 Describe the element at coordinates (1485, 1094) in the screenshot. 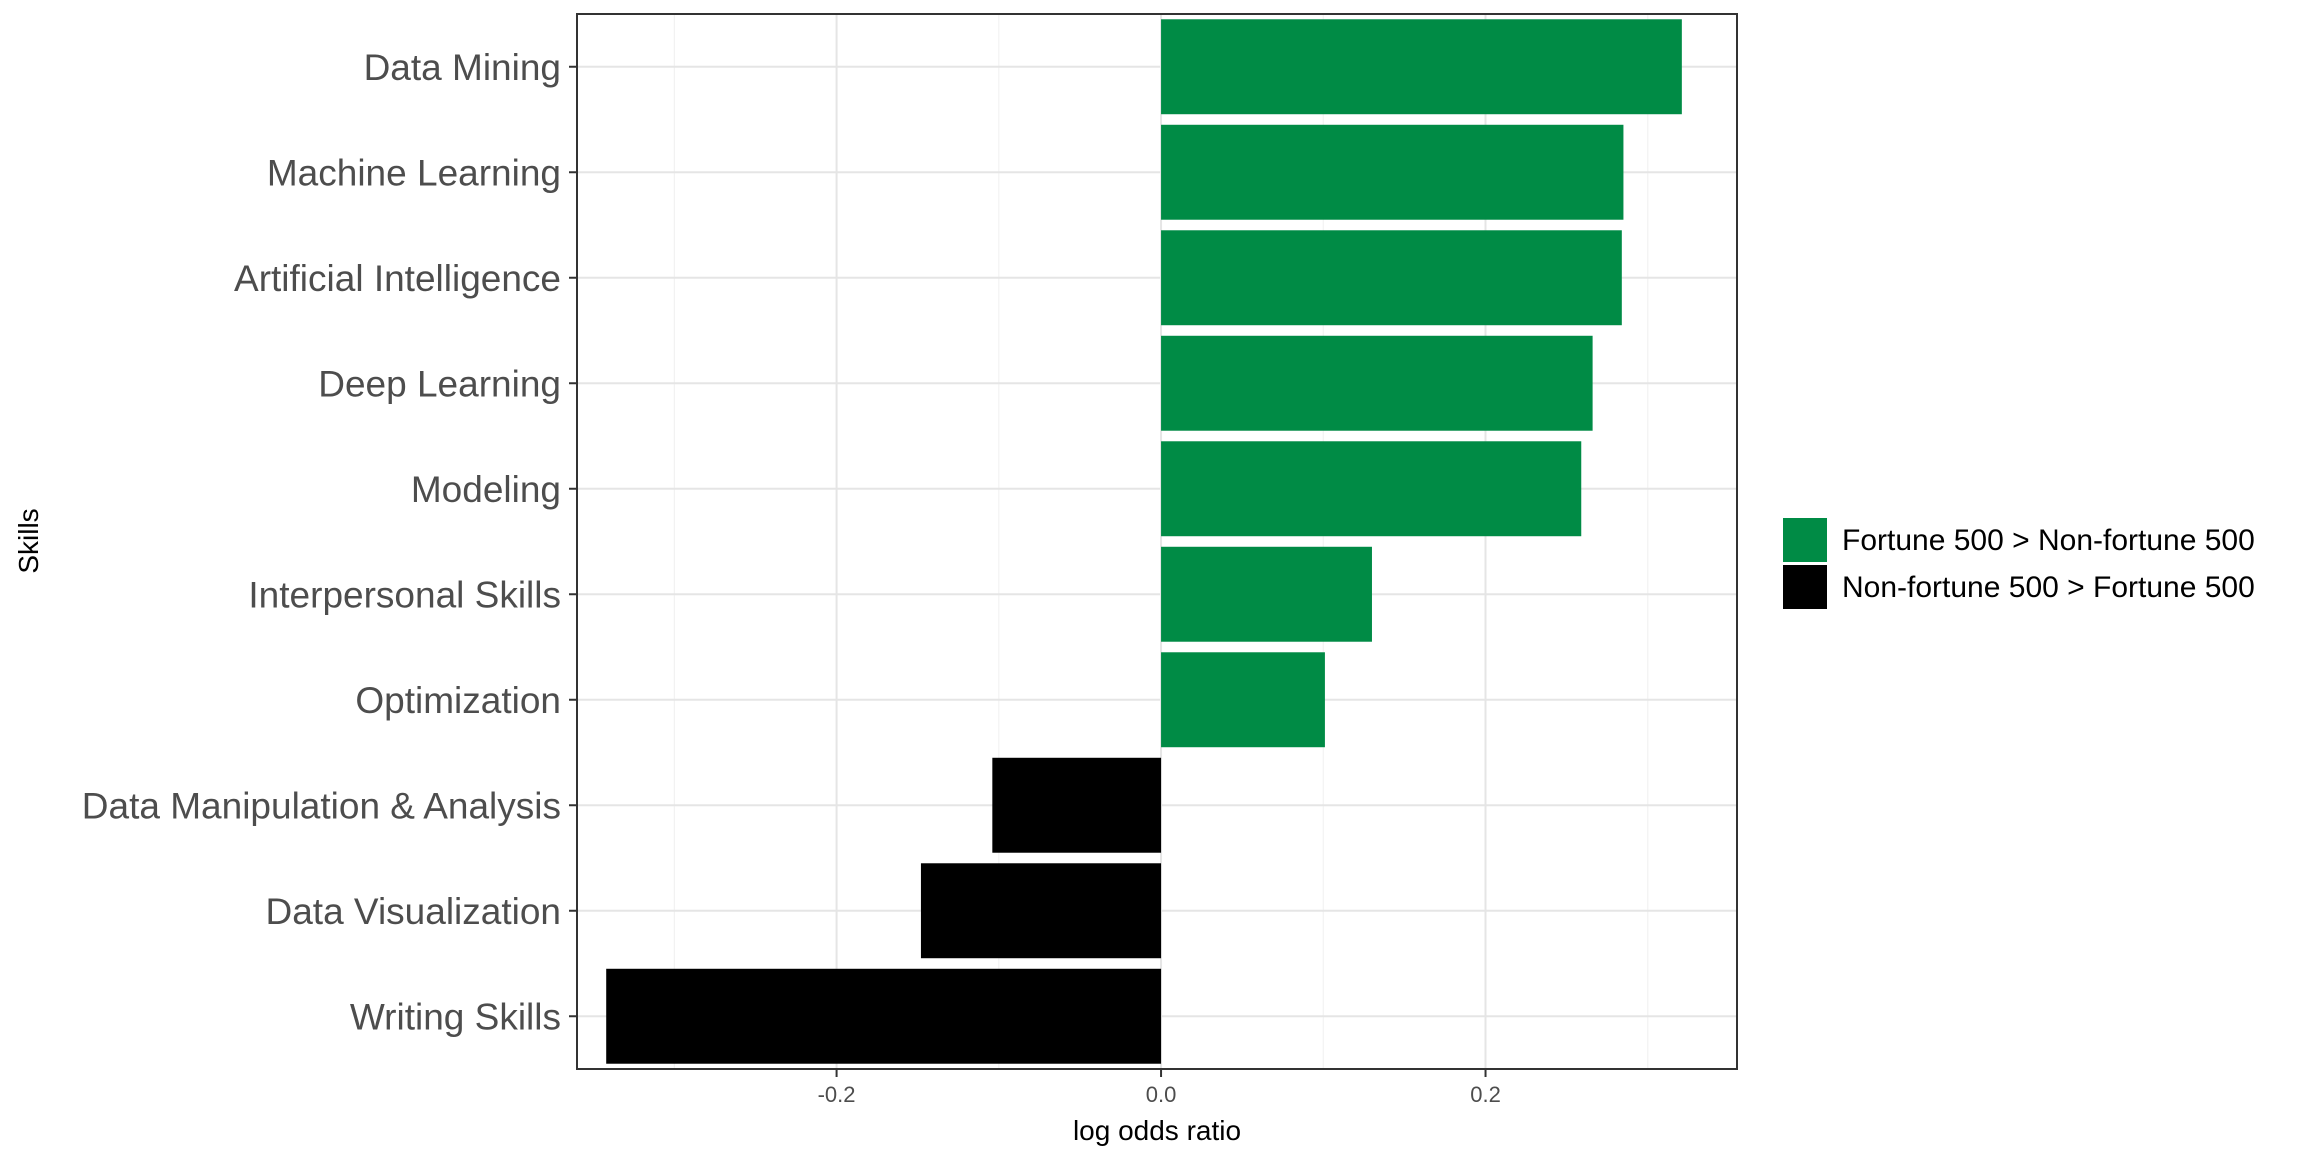

I see `x-tick-label: 0.2` at that location.